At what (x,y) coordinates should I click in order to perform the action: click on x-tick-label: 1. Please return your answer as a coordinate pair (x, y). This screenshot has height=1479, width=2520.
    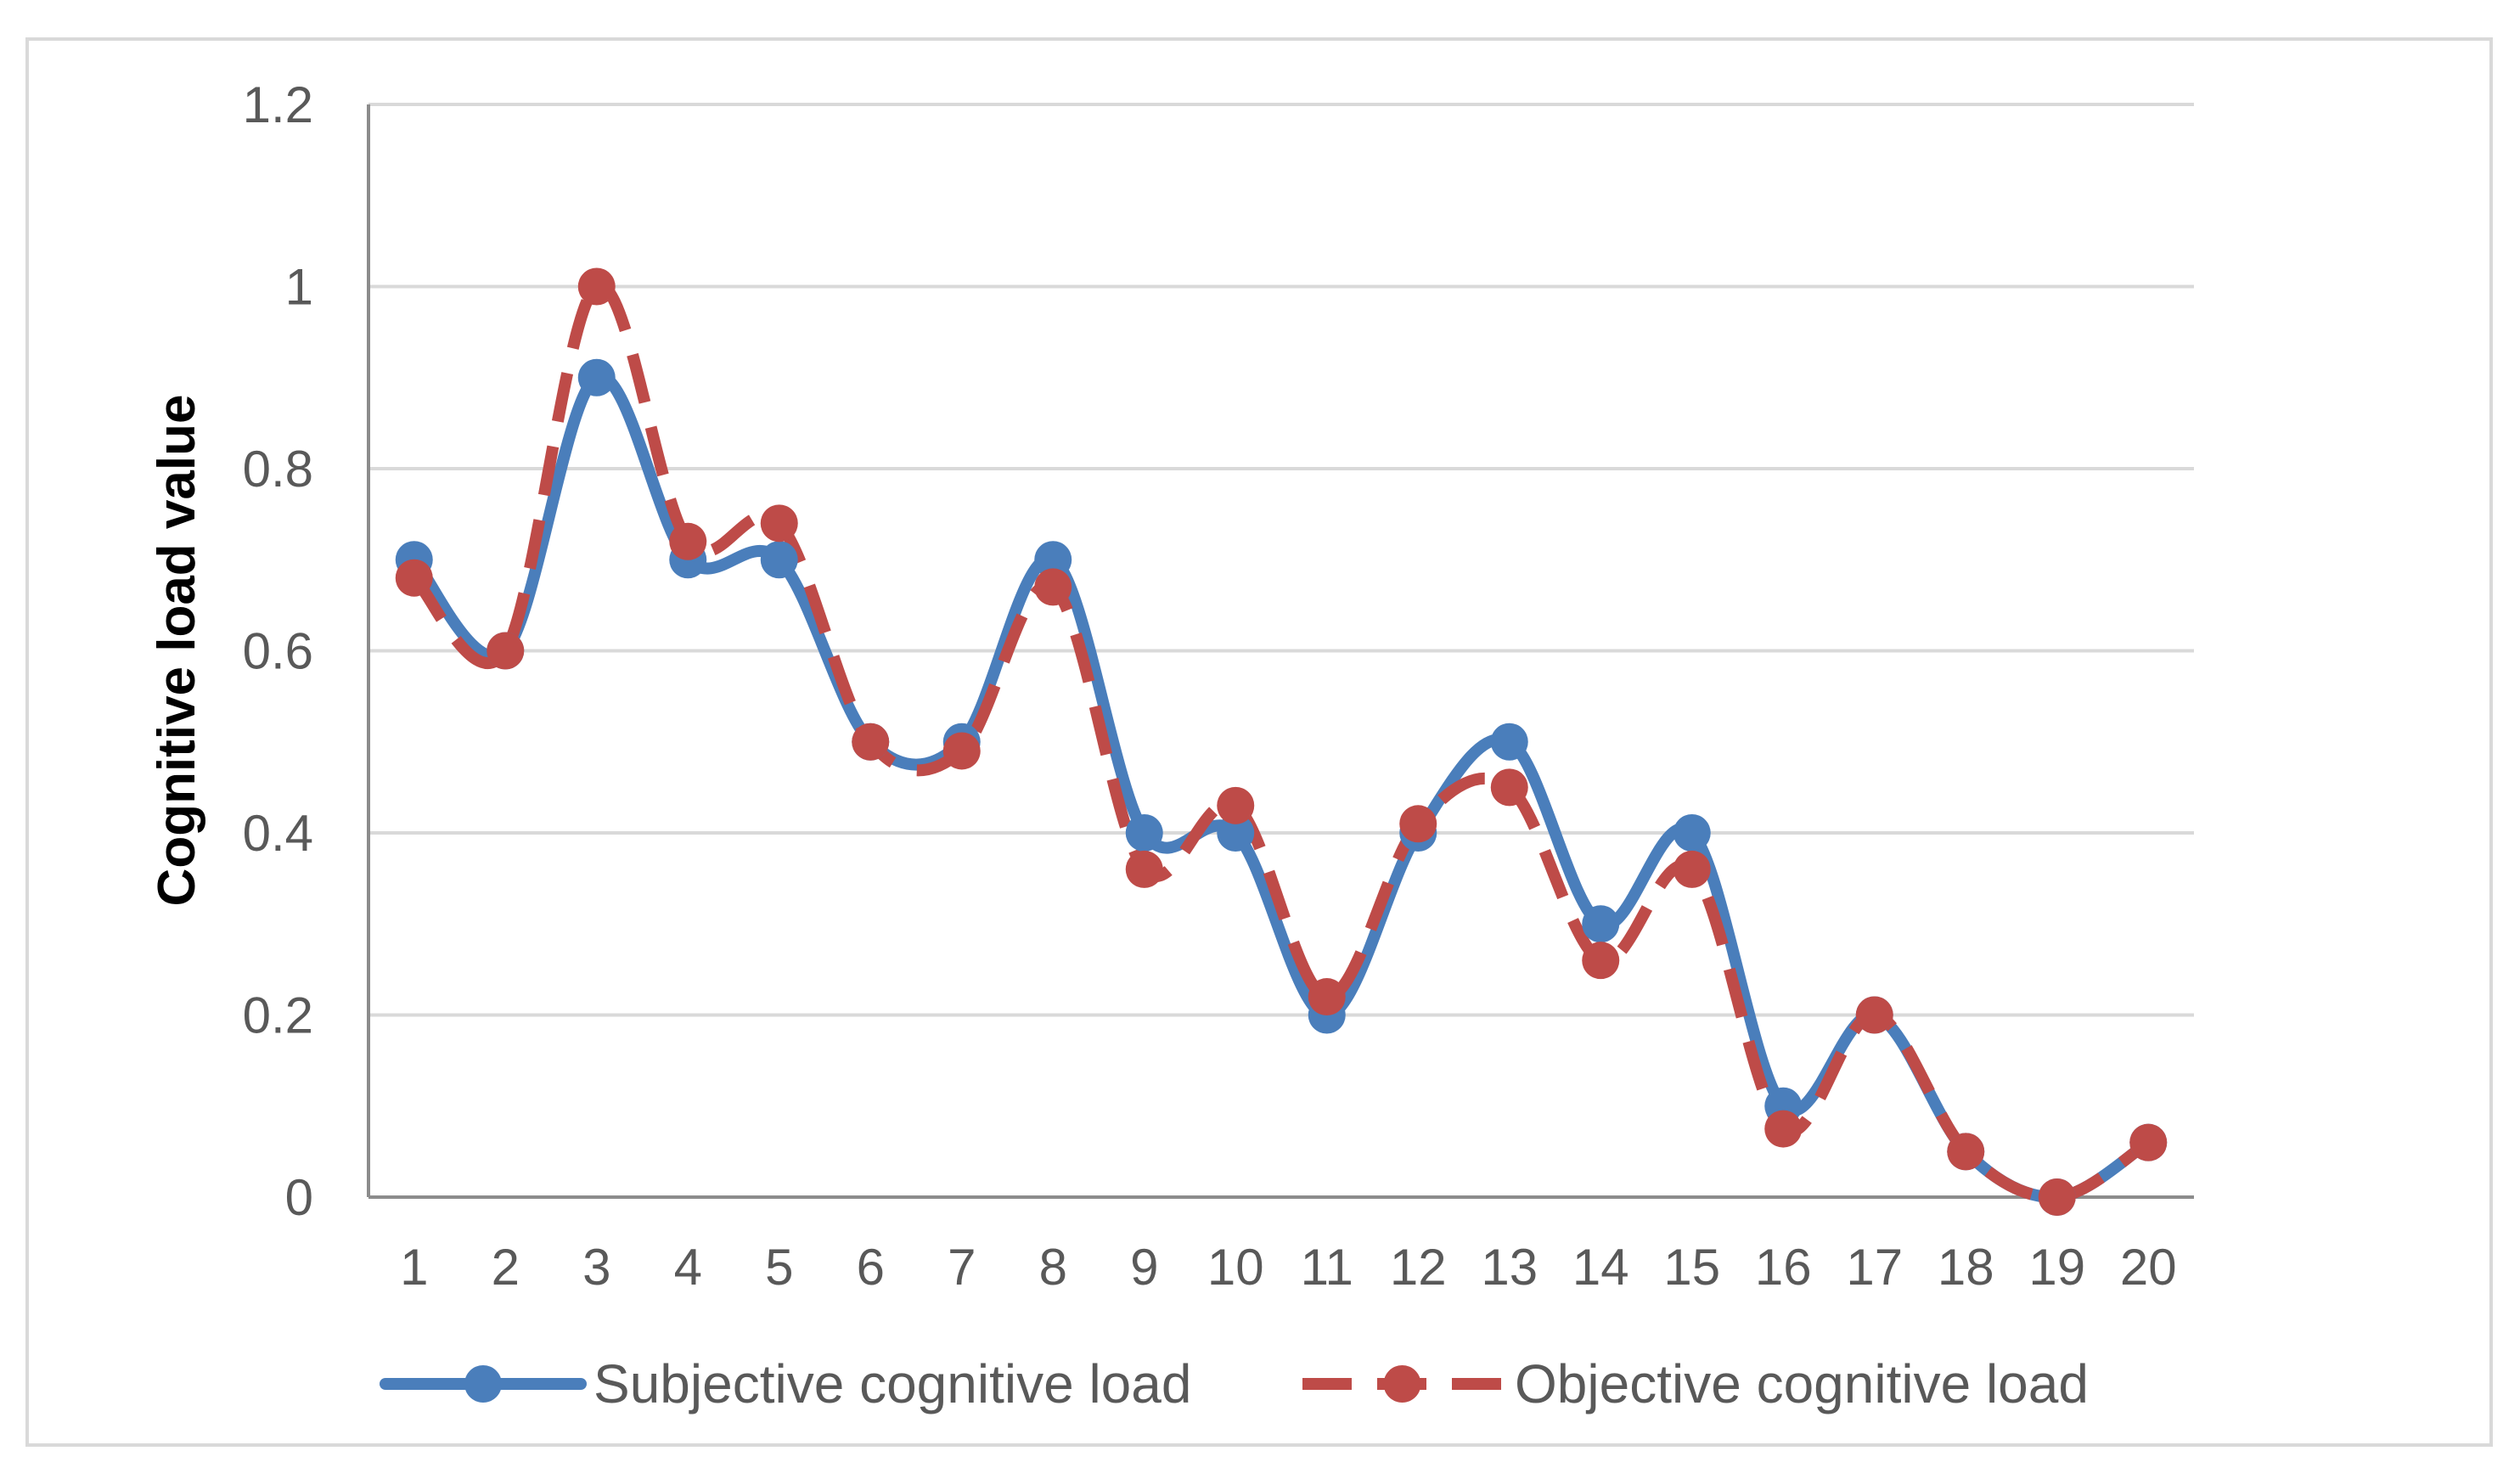
    Looking at the image, I should click on (414, 1267).